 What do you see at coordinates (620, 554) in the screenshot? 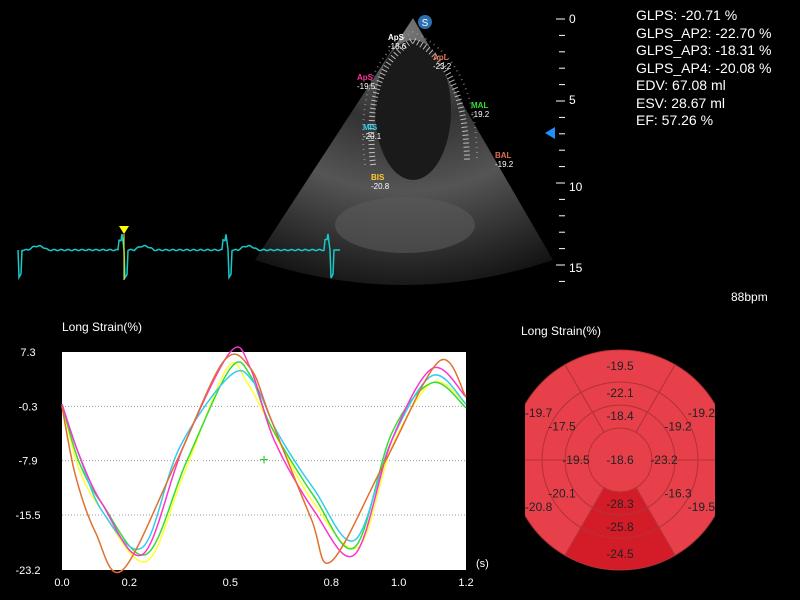
I see `bullseye-segment-value: -24.5` at bounding box center [620, 554].